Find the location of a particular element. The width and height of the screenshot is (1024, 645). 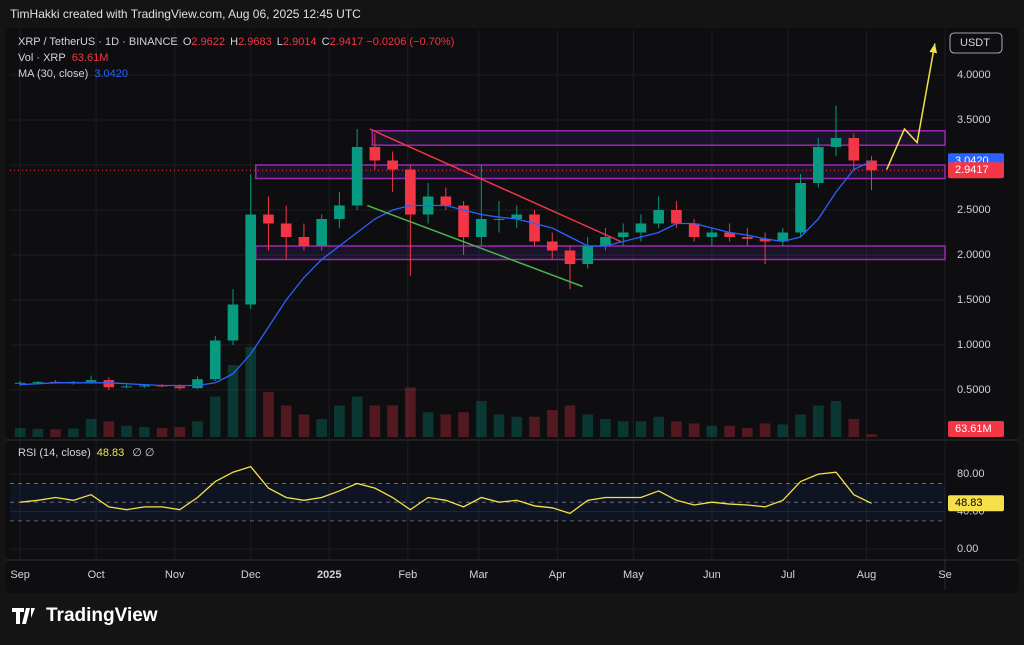

ohlc-value: 2.9417 is located at coordinates (347, 42).